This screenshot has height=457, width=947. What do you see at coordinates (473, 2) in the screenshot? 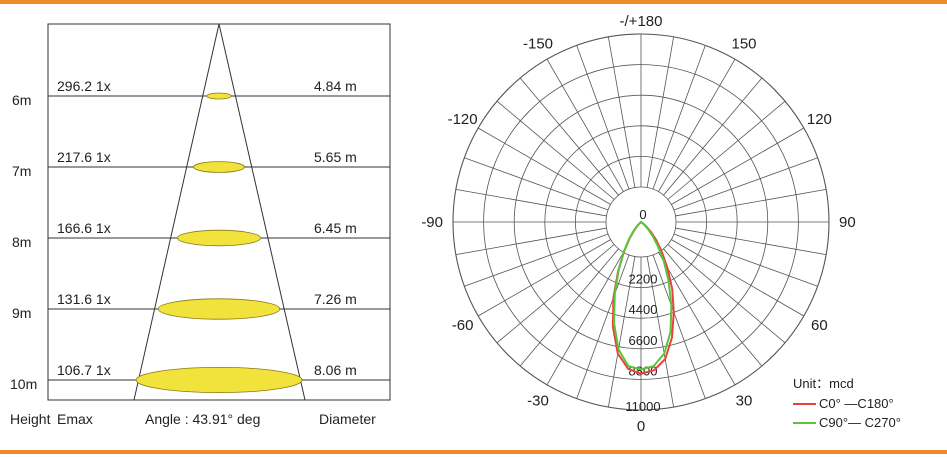
I see `top-rule` at bounding box center [473, 2].